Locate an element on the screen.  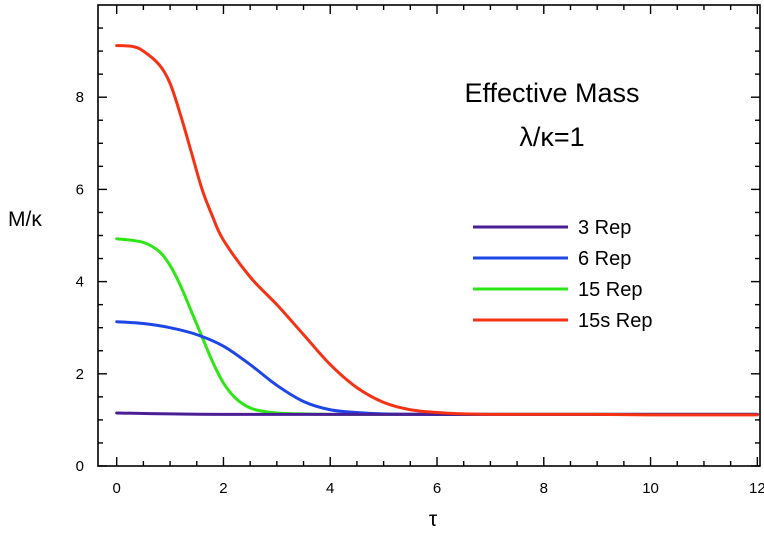
y-tick-label: 6 is located at coordinates (80, 189).